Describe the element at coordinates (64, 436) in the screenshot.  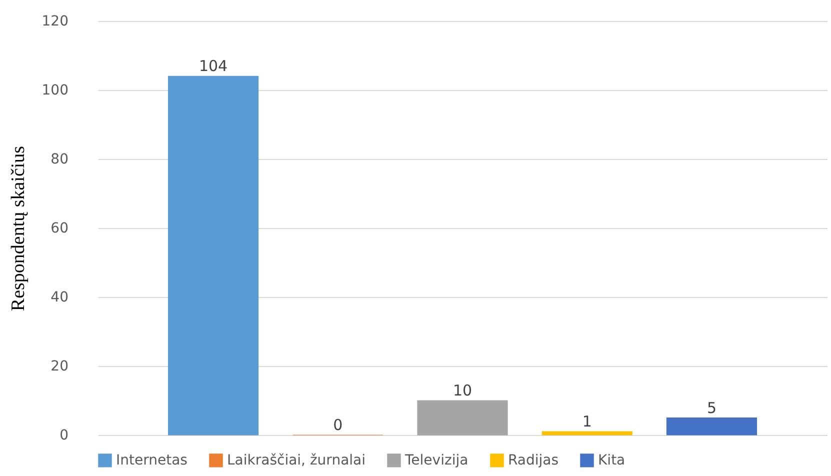
I see `y-tick-label: 0` at that location.